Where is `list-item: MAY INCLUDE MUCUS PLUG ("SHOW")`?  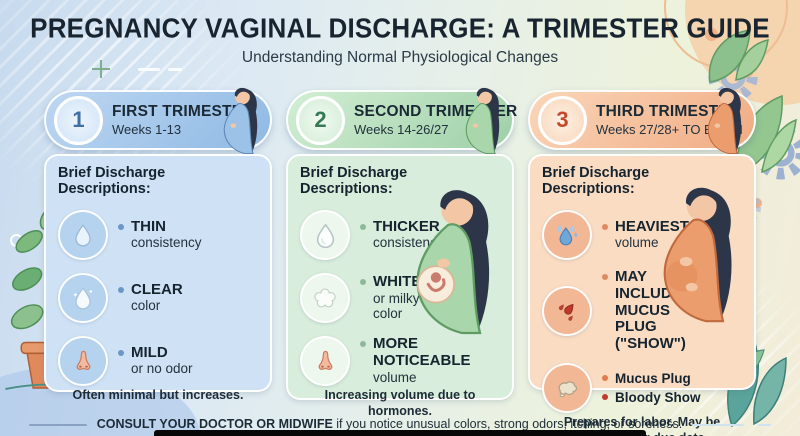
list-item: MAY INCLUDE MUCUS PLUG ("SHOW") is located at coordinates (642, 311).